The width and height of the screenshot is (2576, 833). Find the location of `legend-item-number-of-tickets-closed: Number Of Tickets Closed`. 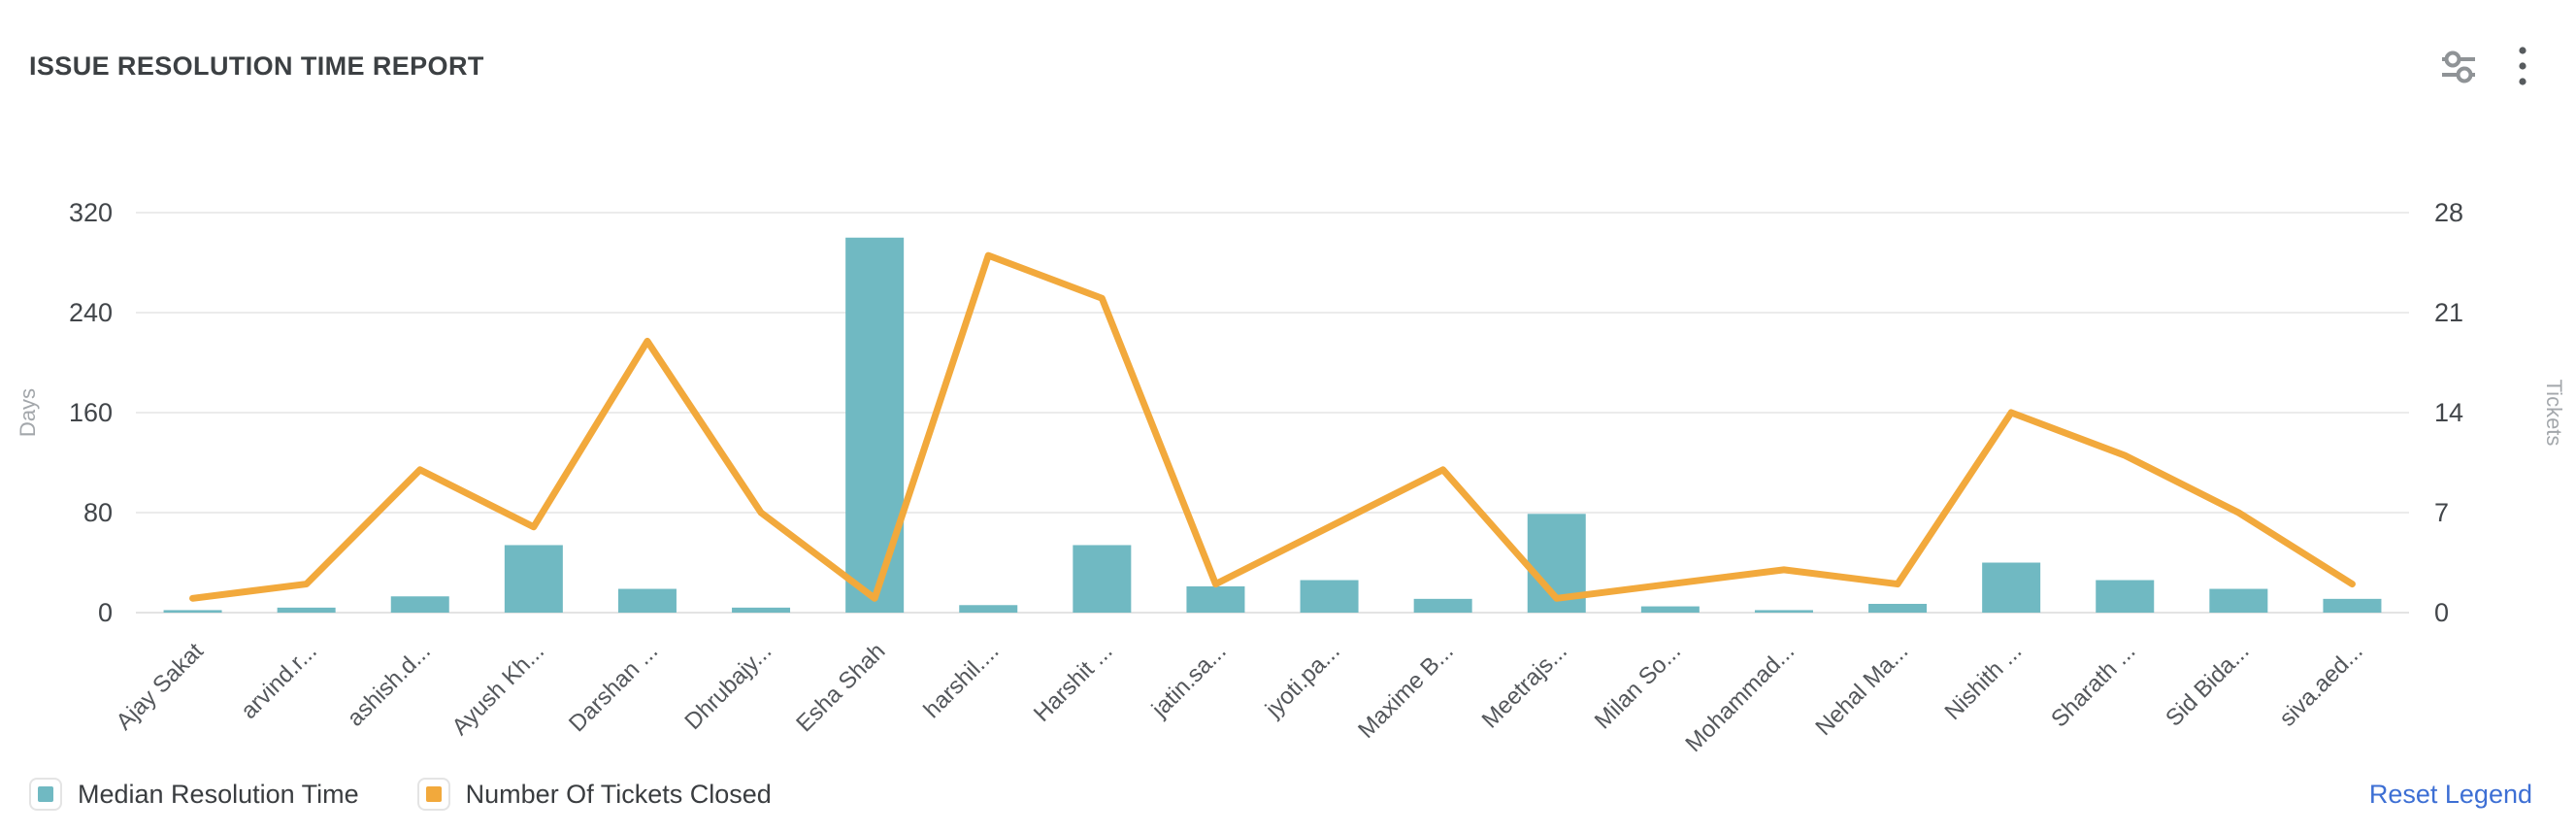

legend-item-number-of-tickets-closed: Number Of Tickets Closed is located at coordinates (594, 794).